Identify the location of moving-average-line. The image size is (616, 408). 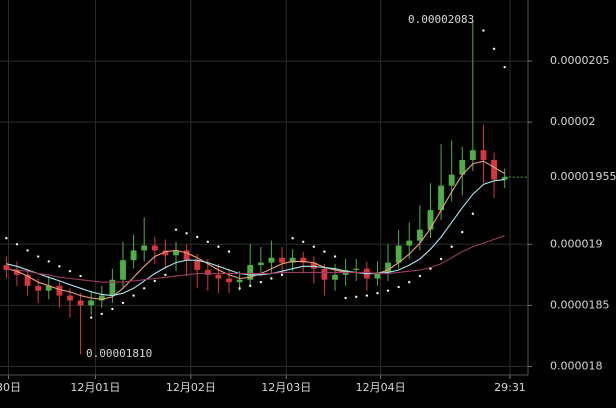
(255, 259).